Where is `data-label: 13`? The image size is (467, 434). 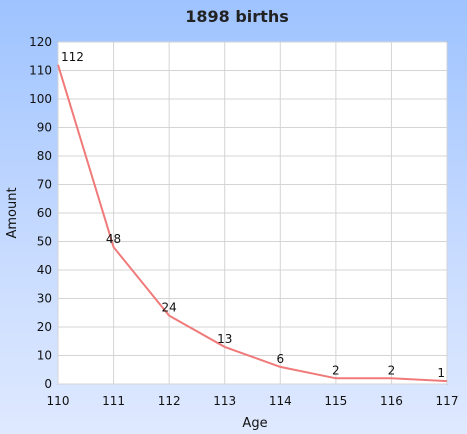 data-label: 13 is located at coordinates (224, 339).